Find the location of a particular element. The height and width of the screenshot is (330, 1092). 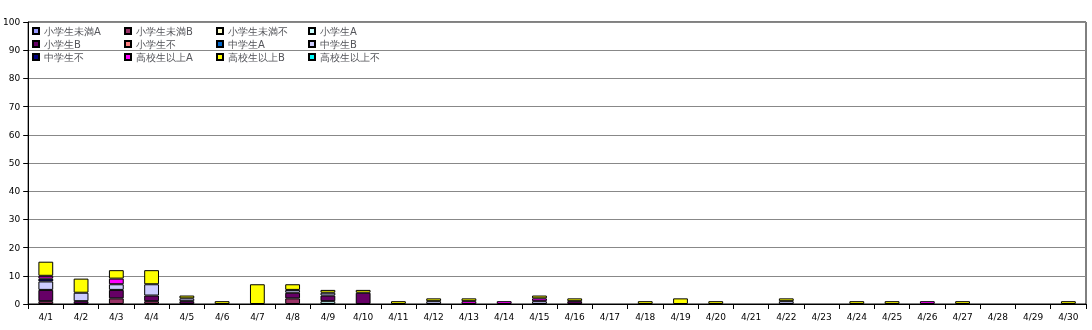

x-tick-label: 4/1 is located at coordinates (46, 316).